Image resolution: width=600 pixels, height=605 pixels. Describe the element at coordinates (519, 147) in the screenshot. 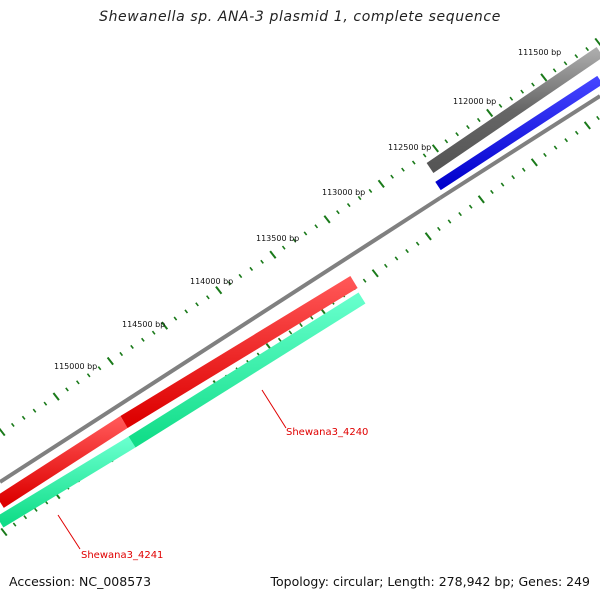

I see `backbone-track-upper` at that location.